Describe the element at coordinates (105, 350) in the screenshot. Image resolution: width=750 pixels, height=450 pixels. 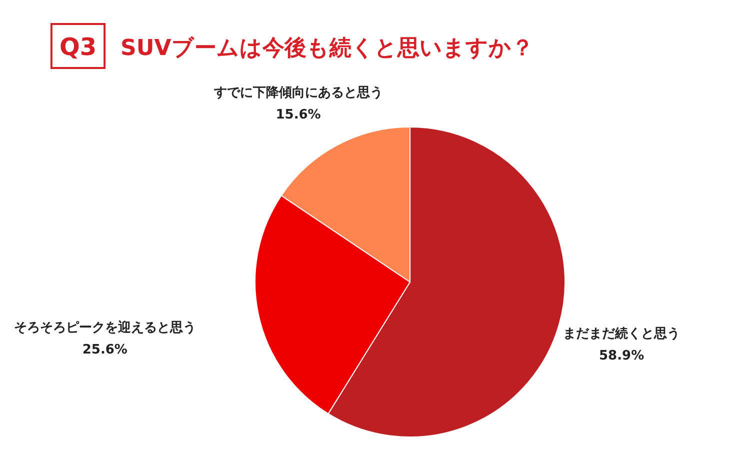
I see `data-label: 25.6%` at that location.